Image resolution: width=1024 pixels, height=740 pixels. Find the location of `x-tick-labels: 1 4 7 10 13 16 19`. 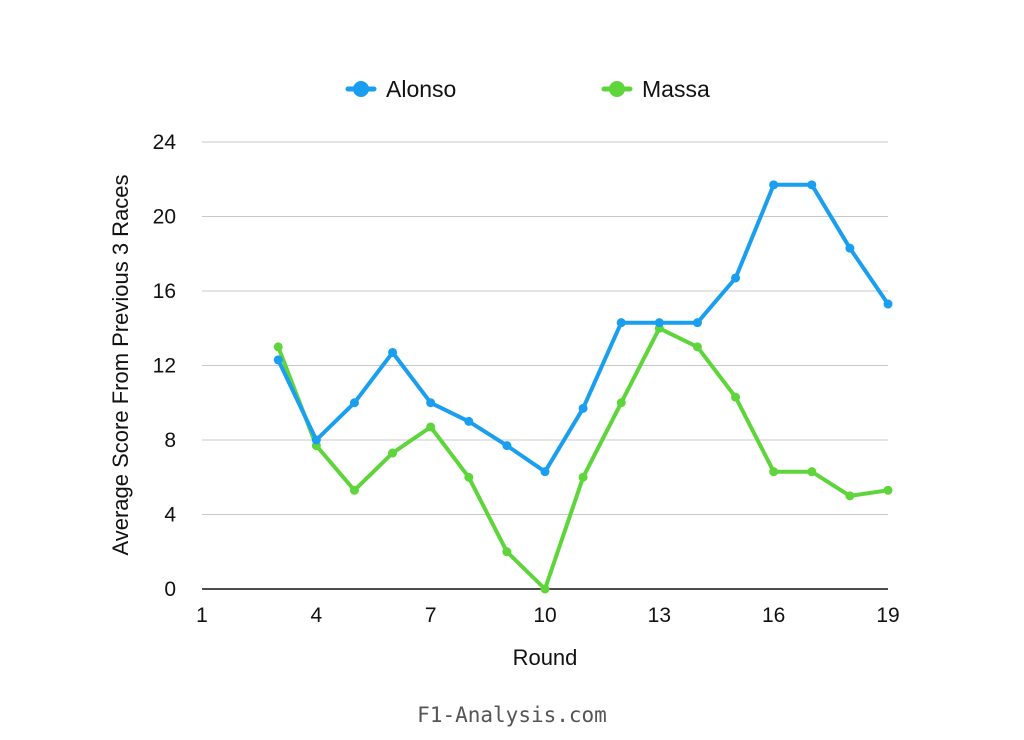

x-tick-labels: 1 4 7 10 13 16 19 is located at coordinates (548, 615).